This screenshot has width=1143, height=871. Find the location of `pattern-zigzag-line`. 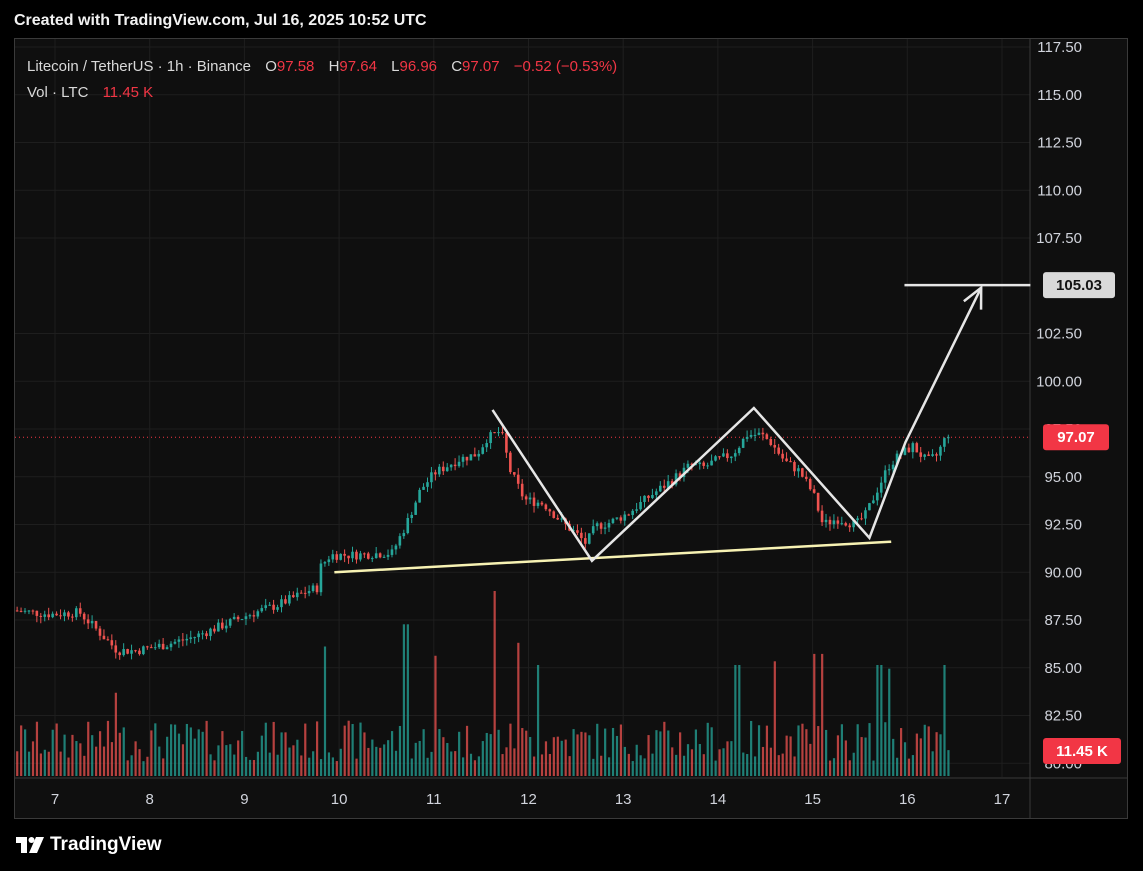

pattern-zigzag-line is located at coordinates (737, 425).